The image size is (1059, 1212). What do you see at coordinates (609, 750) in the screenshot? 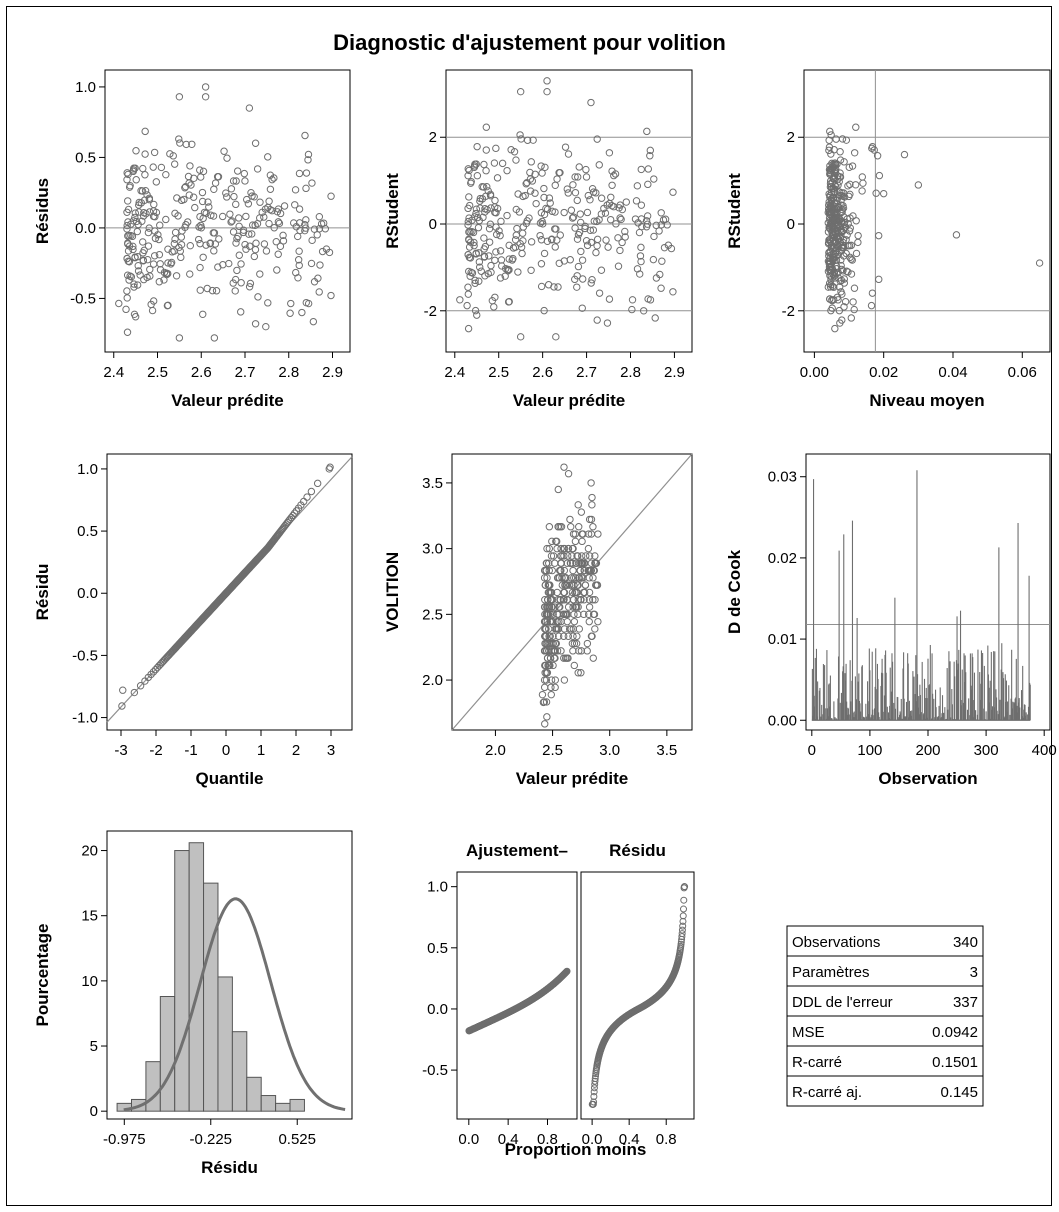
I see `observed-vs-pred-x-tick-label: 3.0` at bounding box center [609, 750].